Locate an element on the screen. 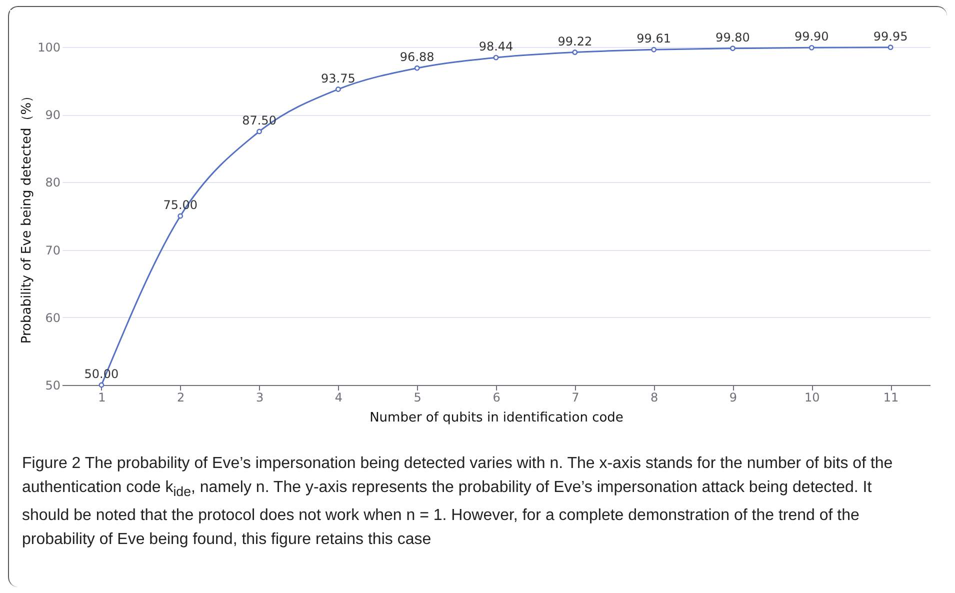 Image resolution: width=955 pixels, height=593 pixels. y-tick-label: 90 is located at coordinates (52, 115).